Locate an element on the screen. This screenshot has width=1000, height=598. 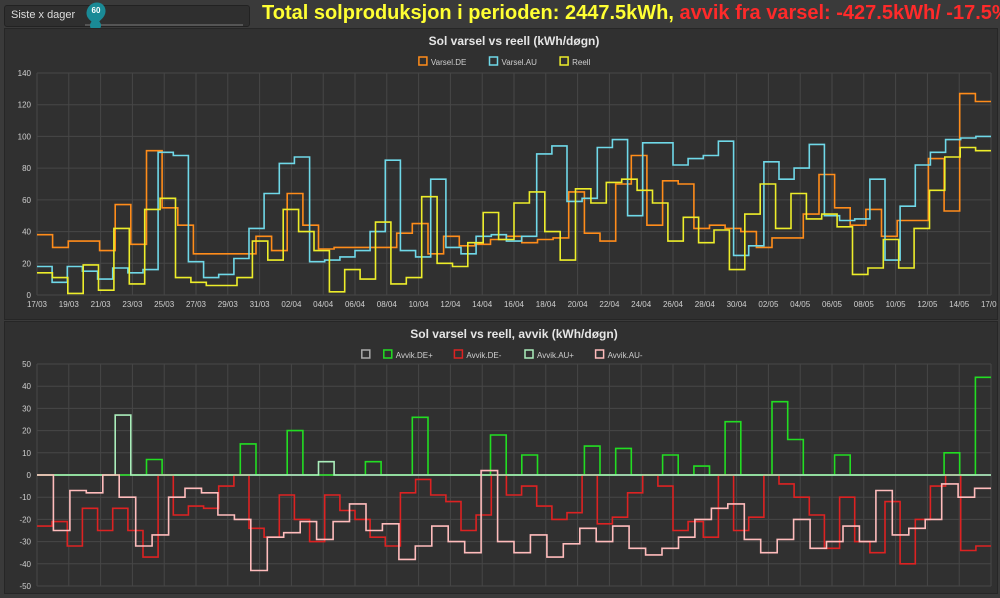
chart-title: Sol varsel vs reell, avvik (kWh/døgn) is located at coordinates (513, 334).